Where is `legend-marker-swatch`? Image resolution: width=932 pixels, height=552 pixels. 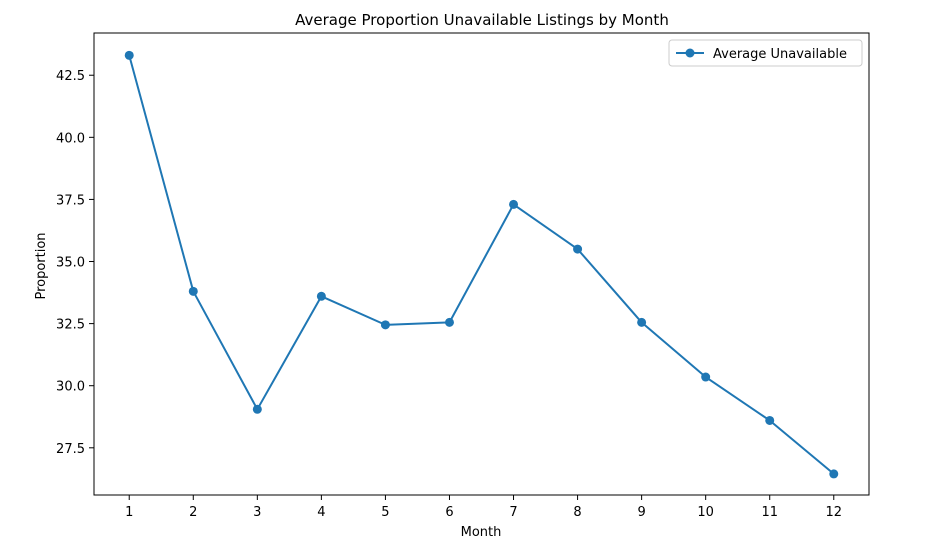
legend-marker-swatch is located at coordinates (690, 53).